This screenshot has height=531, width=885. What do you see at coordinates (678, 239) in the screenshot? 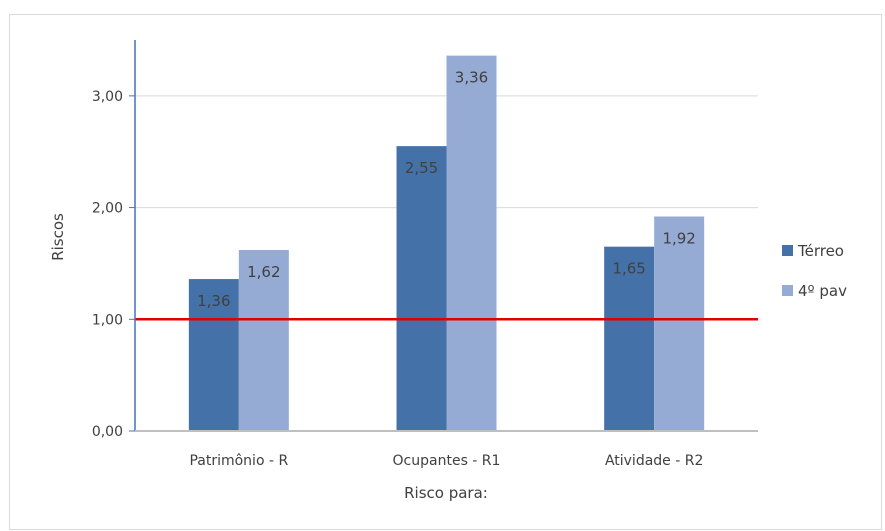
I see `data-label: 1,92` at bounding box center [678, 239].